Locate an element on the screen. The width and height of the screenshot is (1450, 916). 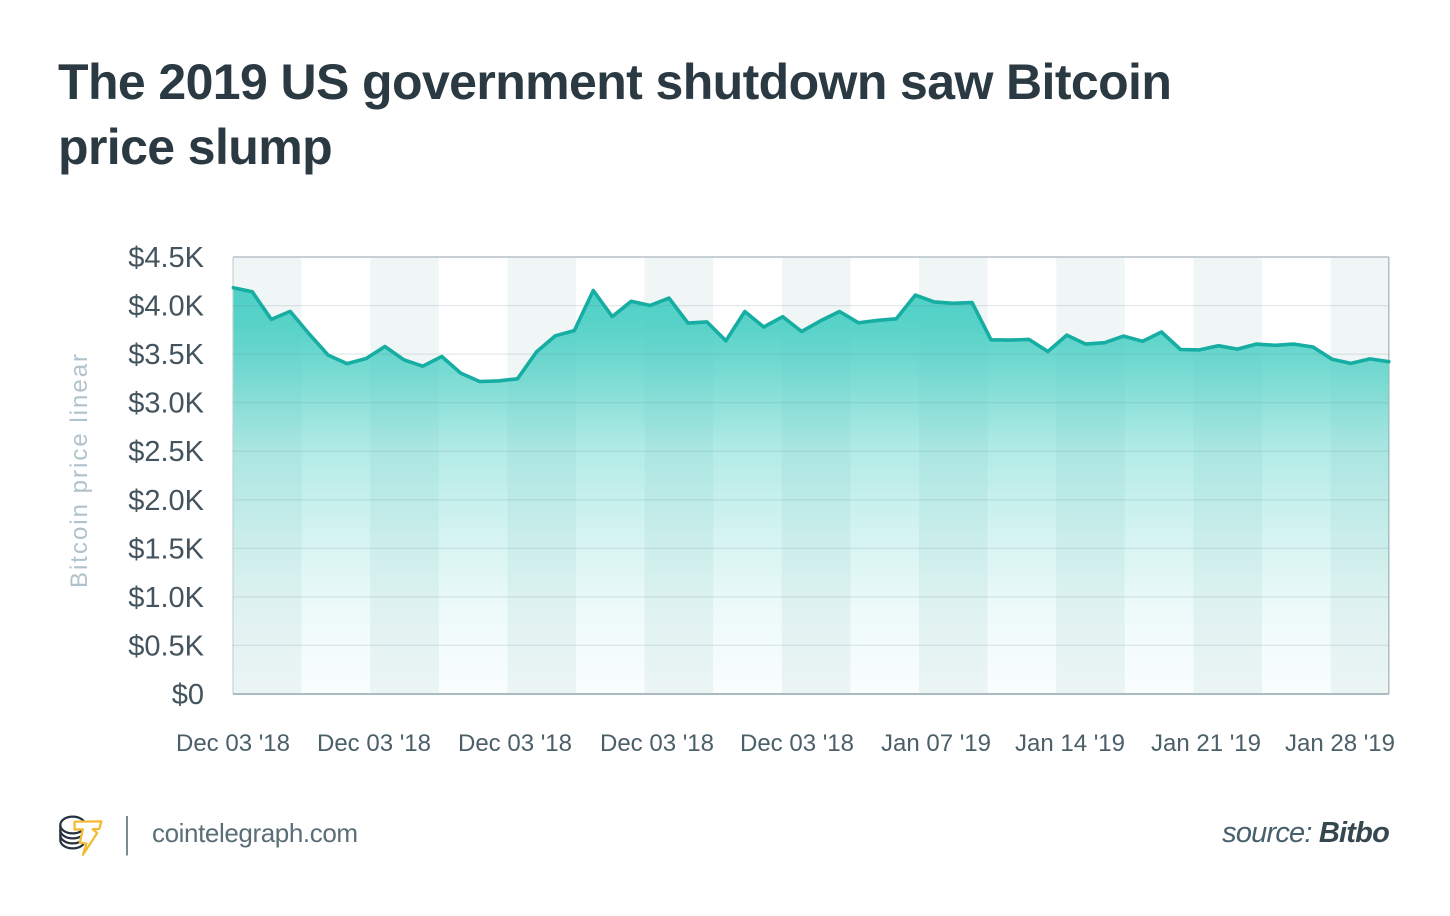
svg-text: Bitcoin price linear is located at coordinates (79, 470).